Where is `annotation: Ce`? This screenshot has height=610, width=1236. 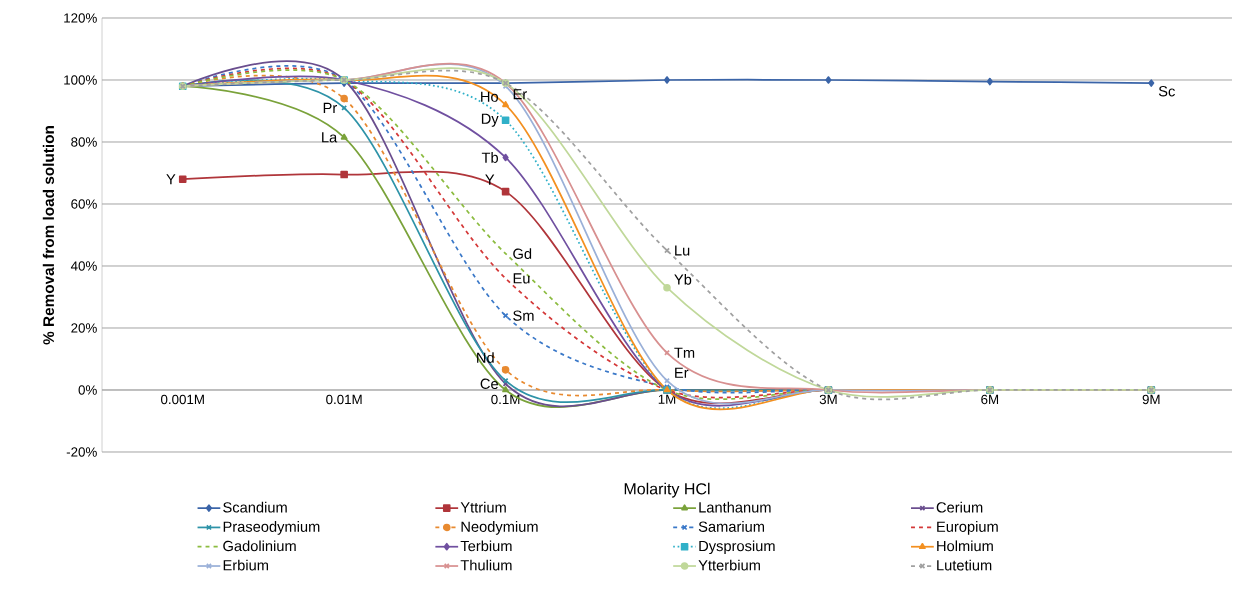
annotation: Ce is located at coordinates (489, 383).